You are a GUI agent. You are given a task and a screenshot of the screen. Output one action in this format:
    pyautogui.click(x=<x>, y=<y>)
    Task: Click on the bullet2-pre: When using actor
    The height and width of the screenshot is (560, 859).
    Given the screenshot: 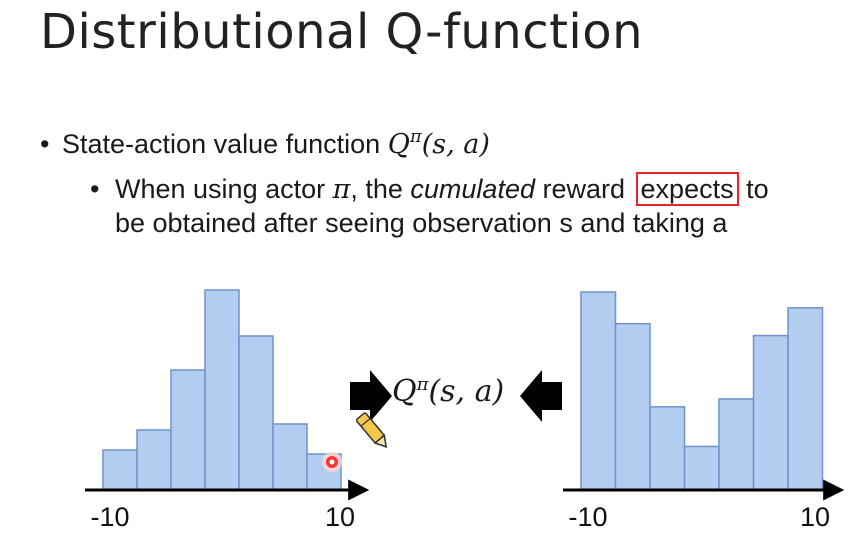 What is the action you would take?
    pyautogui.click(x=224, y=189)
    